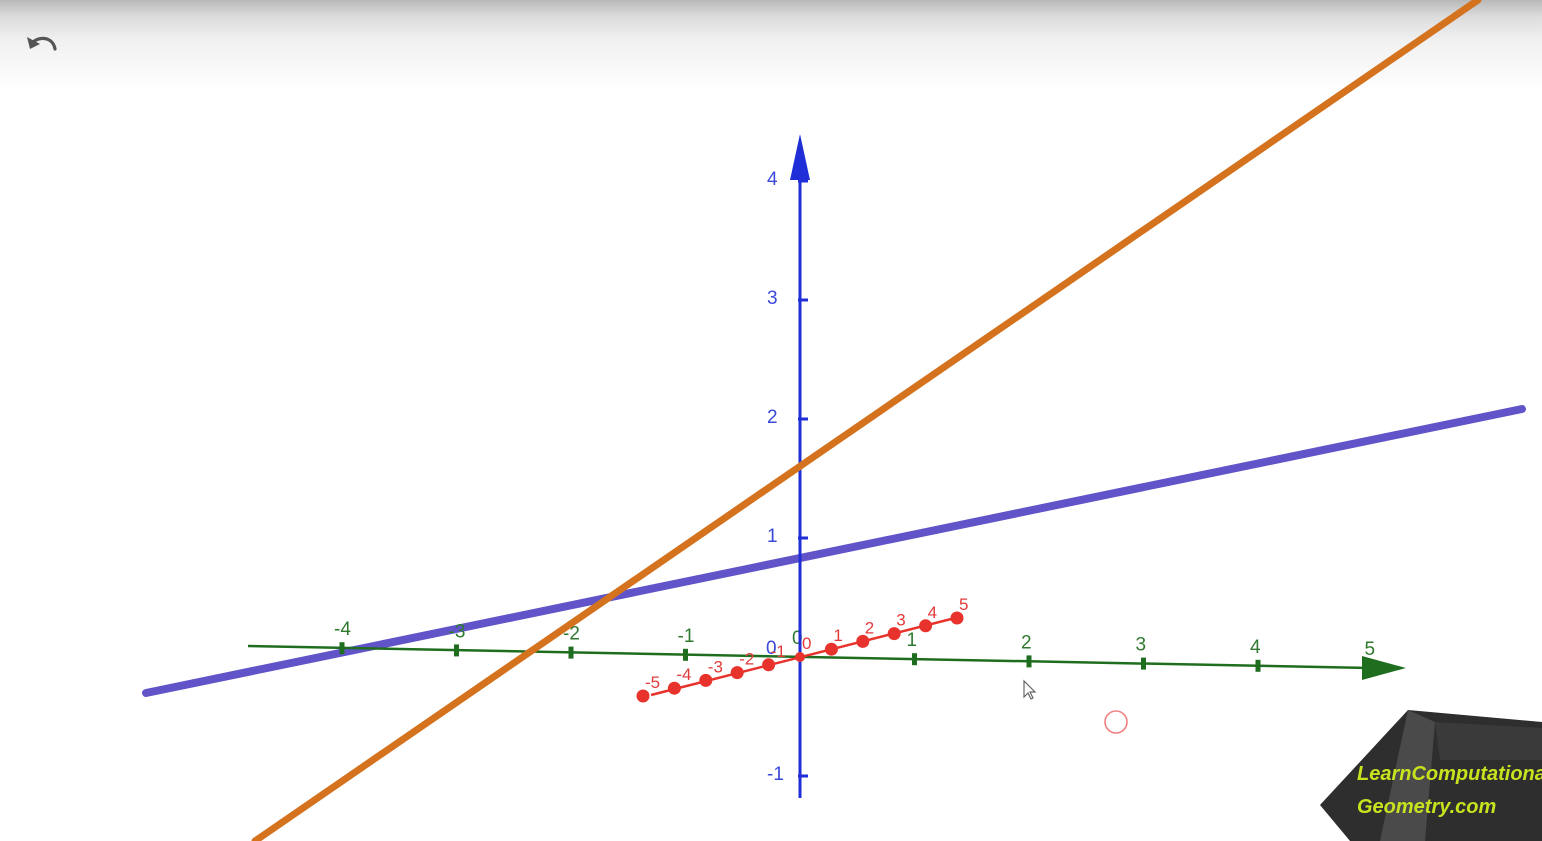  Describe the element at coordinates (900, 620) in the screenshot. I see `y-axis-tick-label: 3` at that location.